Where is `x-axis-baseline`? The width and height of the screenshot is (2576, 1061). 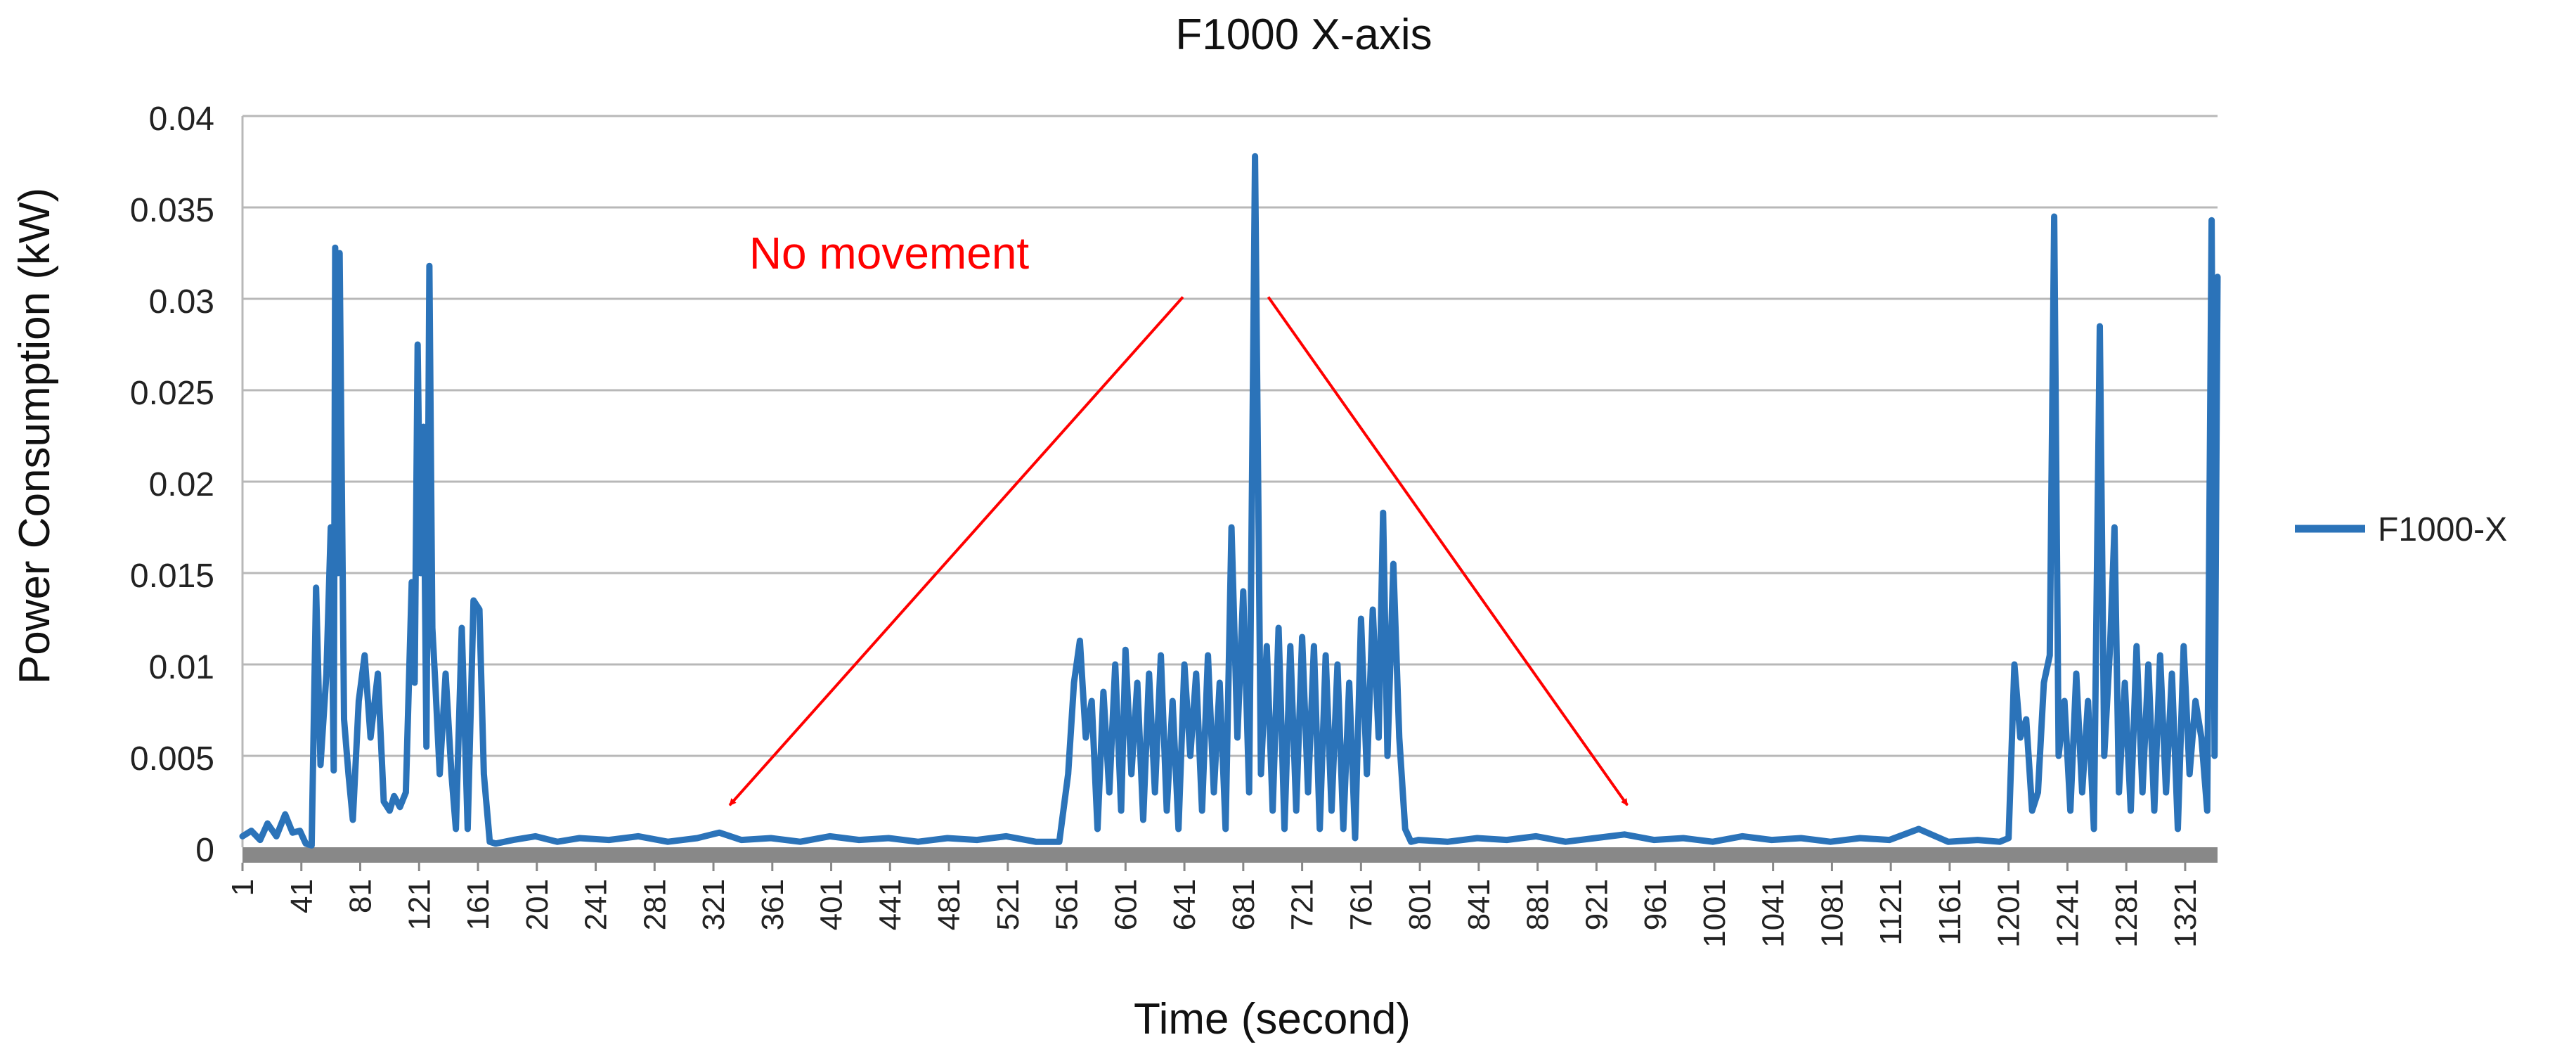 x-axis-baseline is located at coordinates (1230, 855).